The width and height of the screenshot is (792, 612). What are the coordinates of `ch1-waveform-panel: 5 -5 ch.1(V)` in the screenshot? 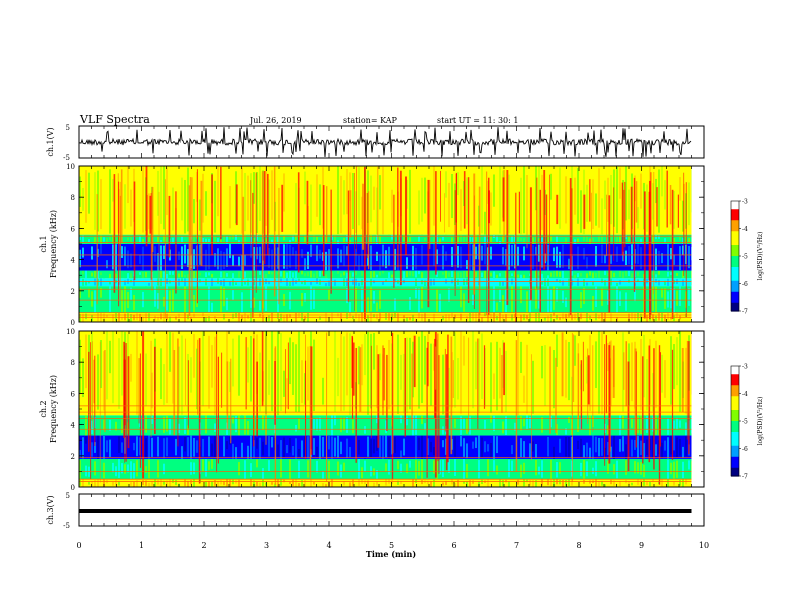 It's located at (375, 143).